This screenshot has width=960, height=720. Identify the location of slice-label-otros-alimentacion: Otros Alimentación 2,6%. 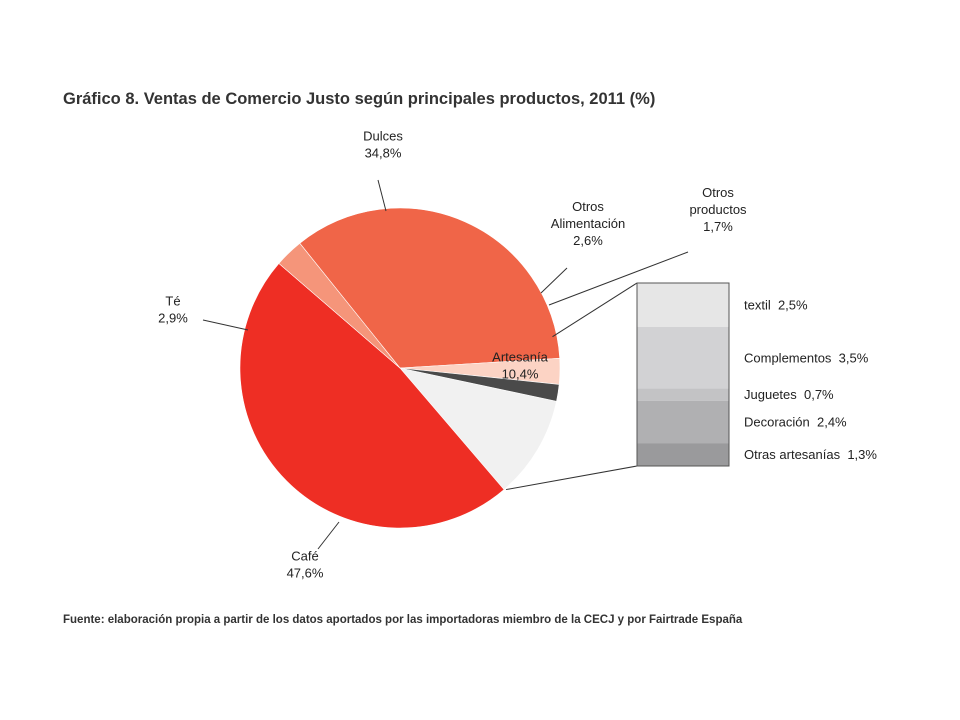
(588, 223).